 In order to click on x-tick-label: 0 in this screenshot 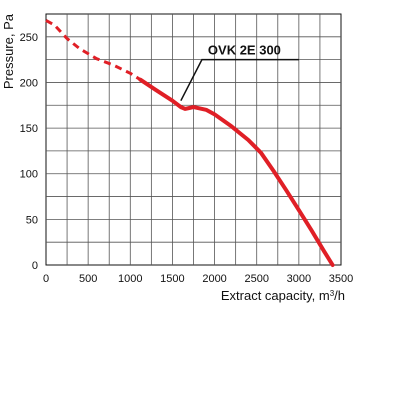, I will do `click(46, 279)`.